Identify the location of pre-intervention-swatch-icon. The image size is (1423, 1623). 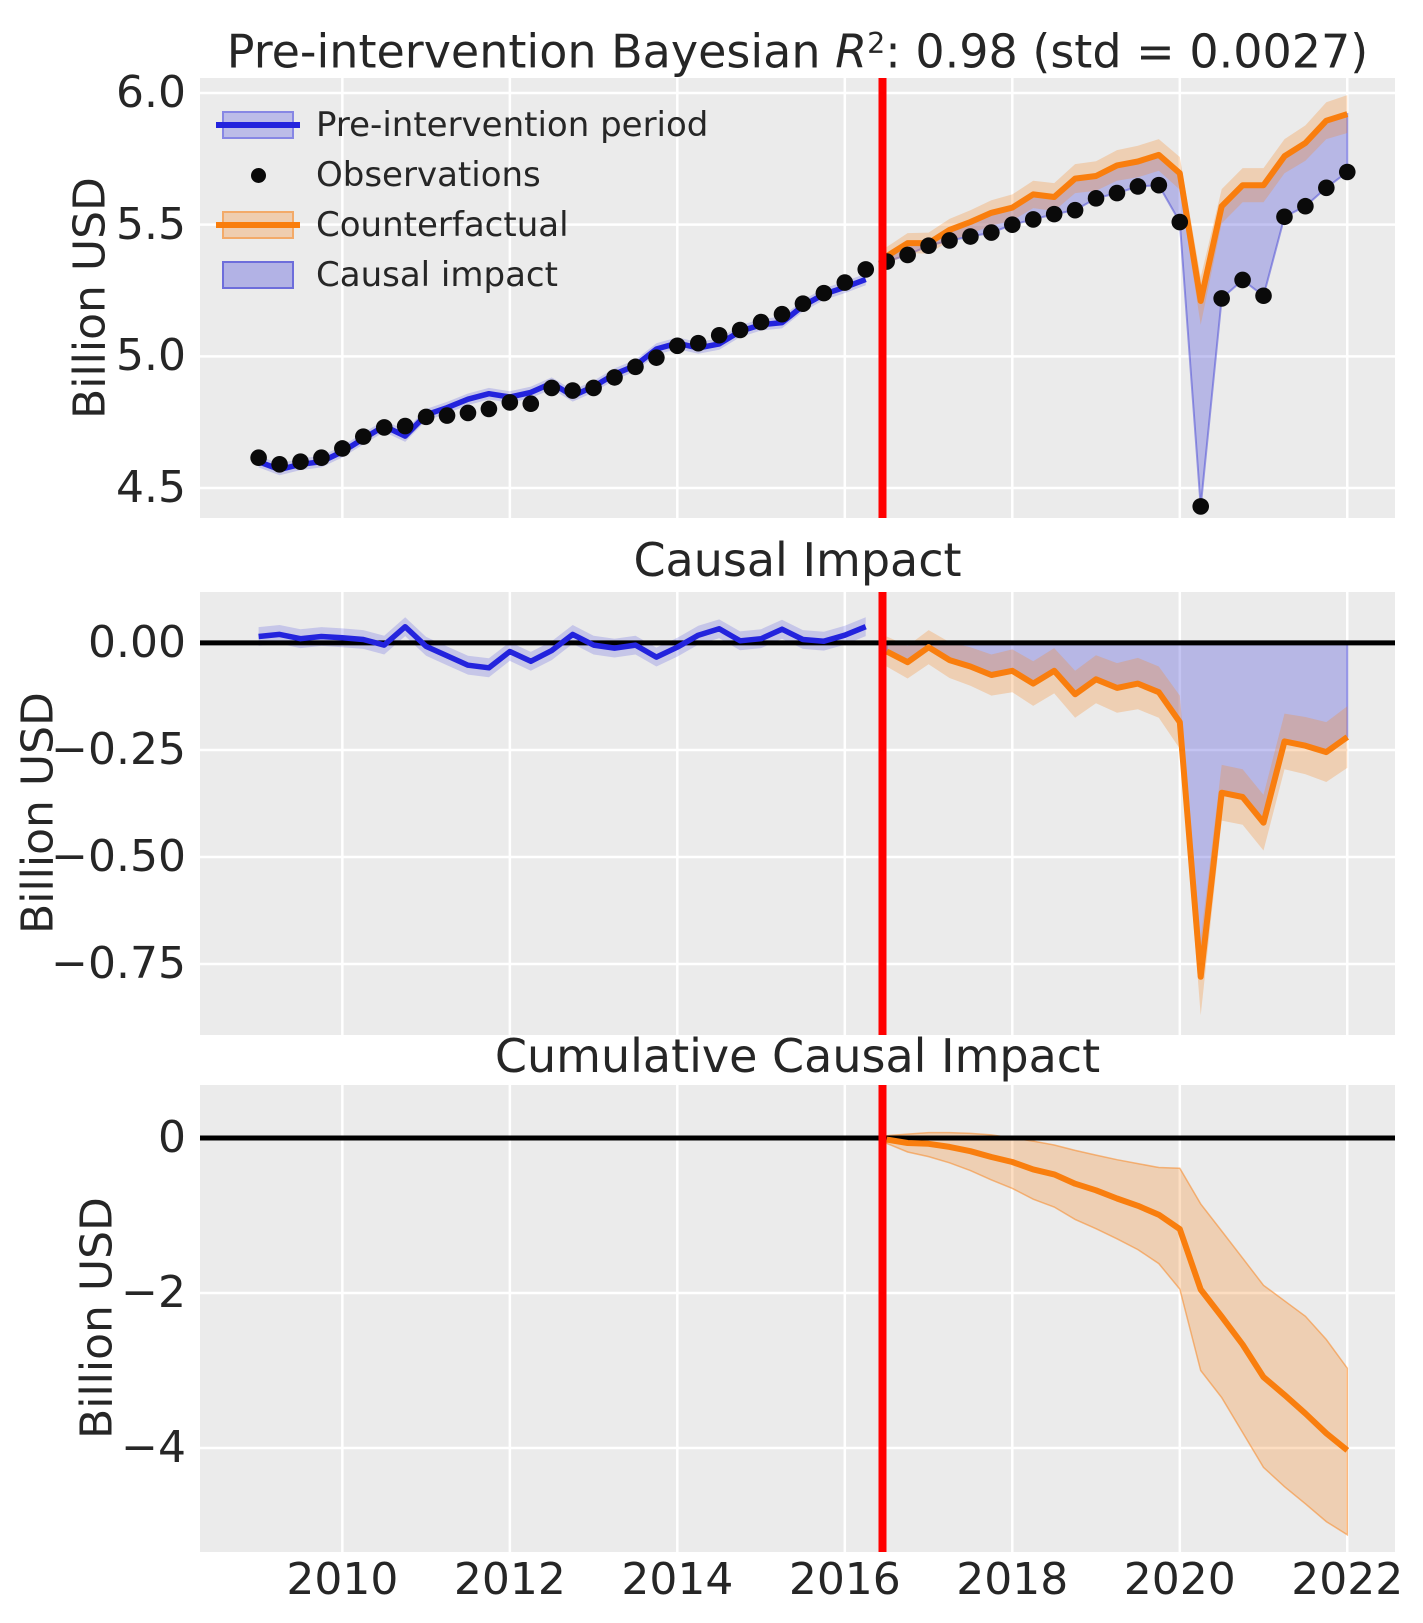
(258, 125).